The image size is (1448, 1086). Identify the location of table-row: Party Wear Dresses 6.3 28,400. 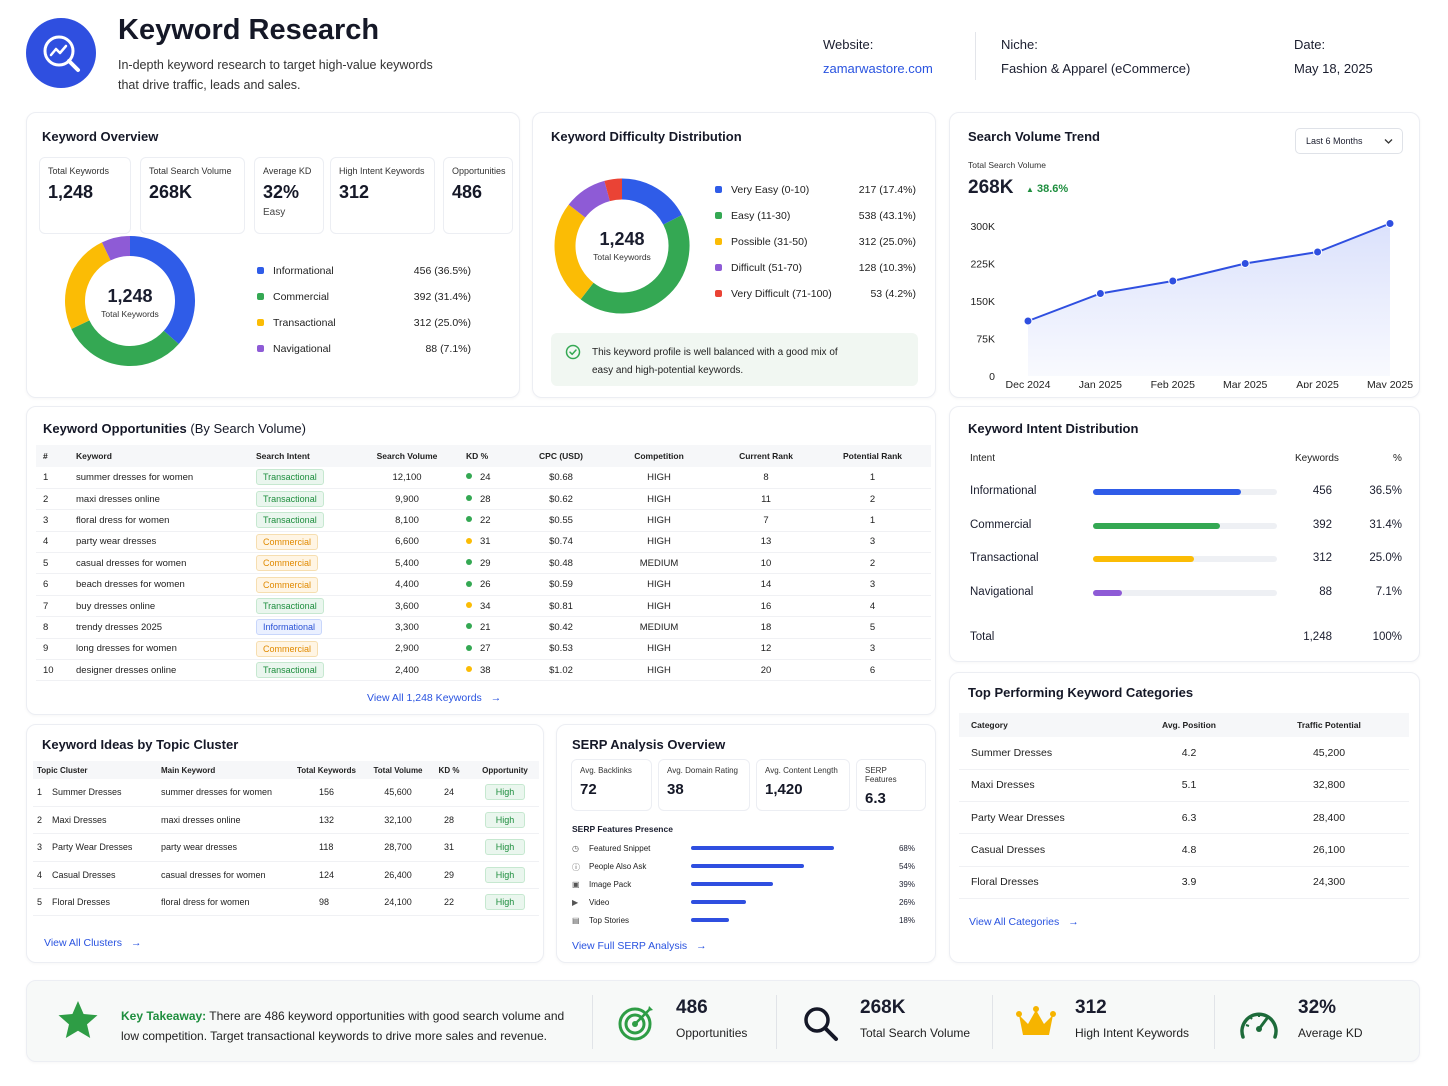
(1184, 818).